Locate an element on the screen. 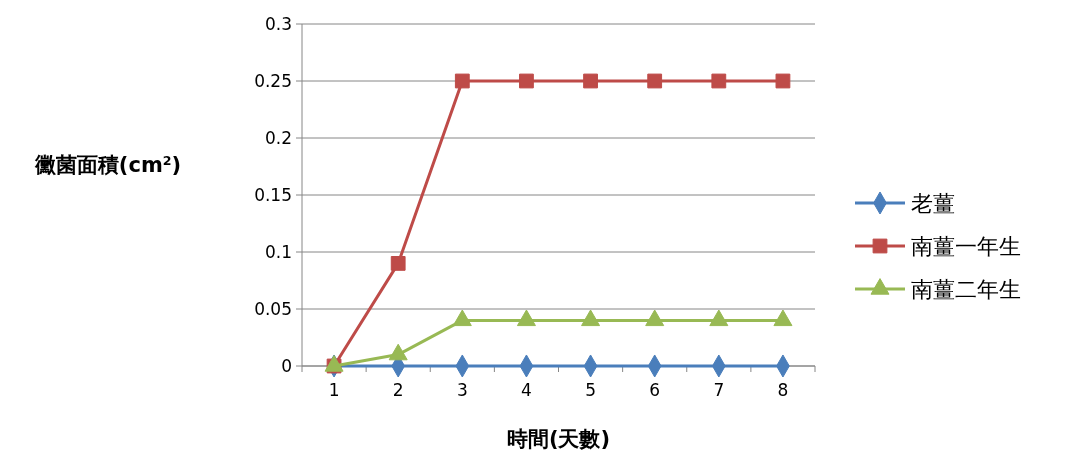 The height and width of the screenshot is (462, 1069). x-tick-label: 6 is located at coordinates (655, 390).